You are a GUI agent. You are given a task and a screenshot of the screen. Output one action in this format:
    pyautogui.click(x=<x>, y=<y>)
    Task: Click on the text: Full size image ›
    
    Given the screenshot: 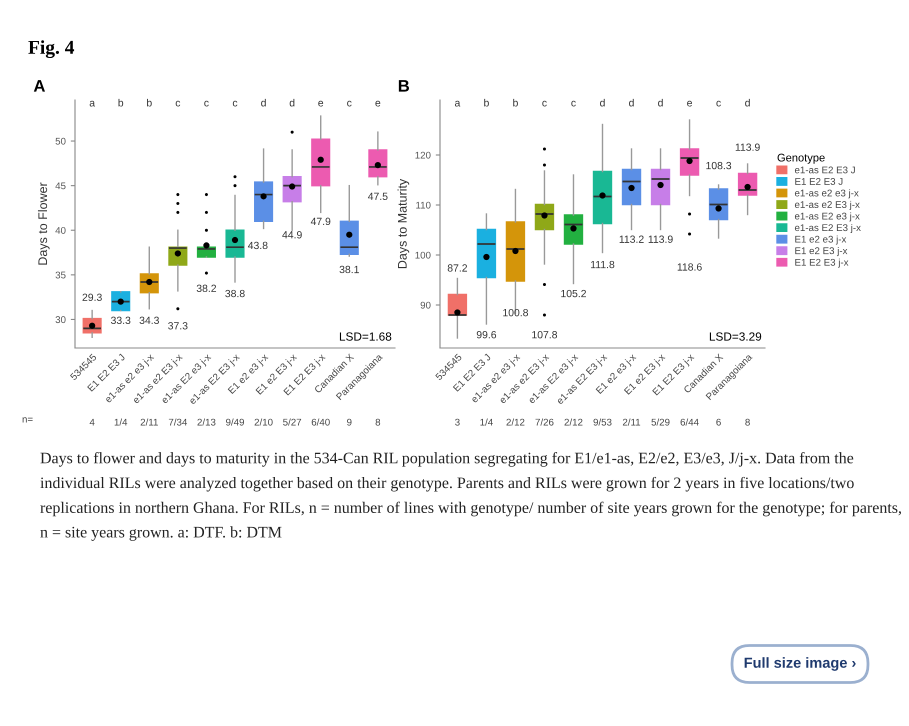 What is the action you would take?
    pyautogui.click(x=800, y=664)
    